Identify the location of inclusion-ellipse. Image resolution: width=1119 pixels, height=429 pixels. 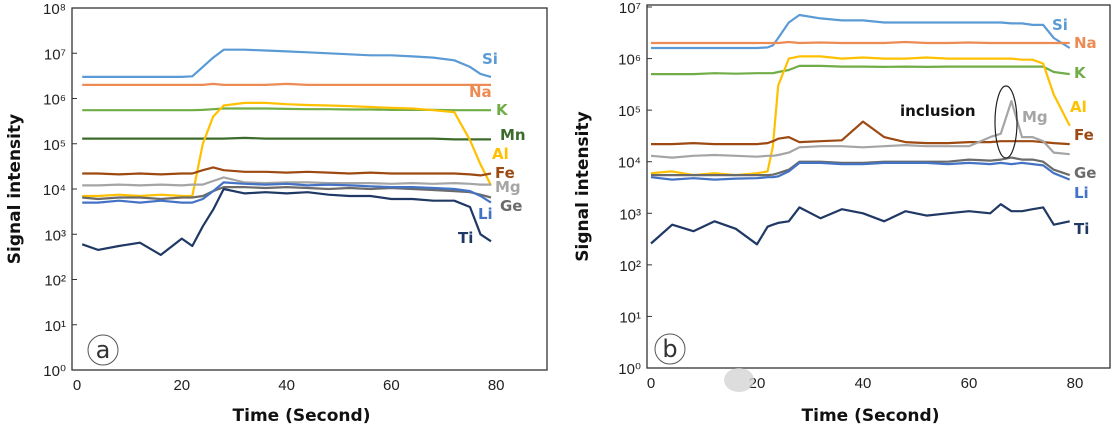
(1006, 122).